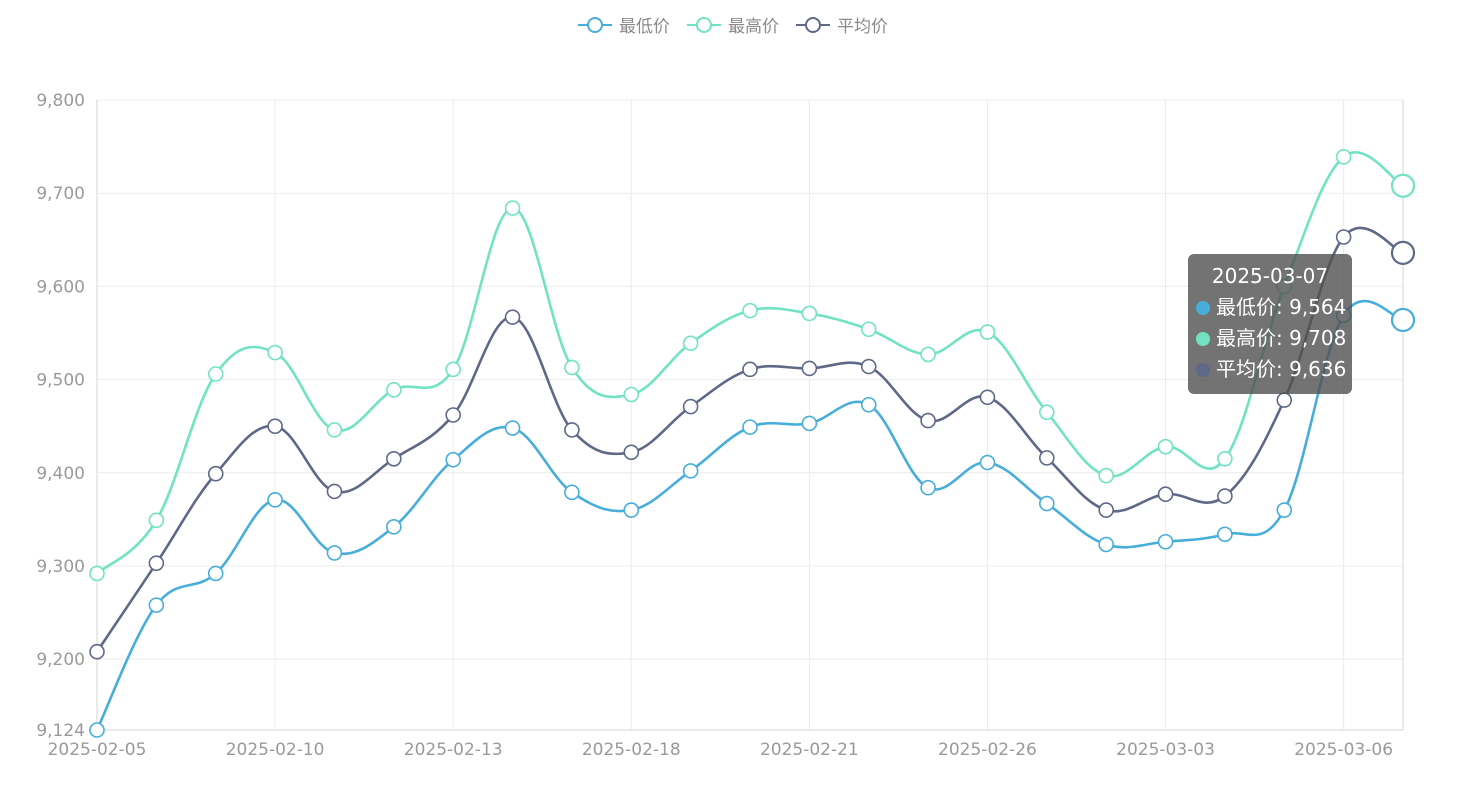 This screenshot has height=787, width=1465. Describe the element at coordinates (60, 287) in the screenshot. I see `y-tick-label: 9,600` at that location.